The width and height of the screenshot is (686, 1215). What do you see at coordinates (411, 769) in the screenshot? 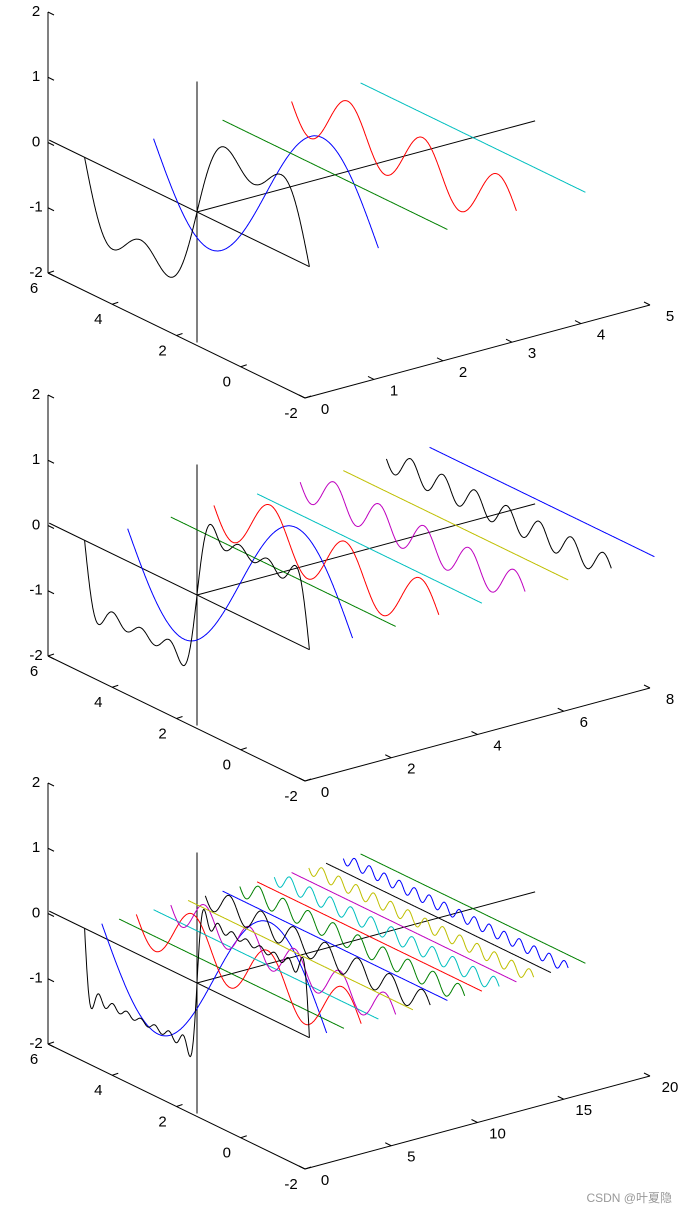
I see `x-tick-label: 2` at bounding box center [411, 769].